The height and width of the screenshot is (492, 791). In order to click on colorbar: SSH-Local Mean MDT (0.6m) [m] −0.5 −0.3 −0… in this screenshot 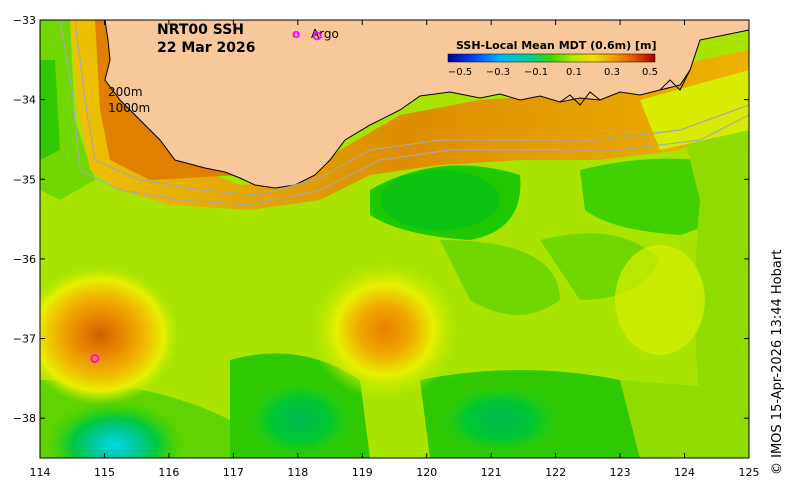, I will do `click(552, 58)`.